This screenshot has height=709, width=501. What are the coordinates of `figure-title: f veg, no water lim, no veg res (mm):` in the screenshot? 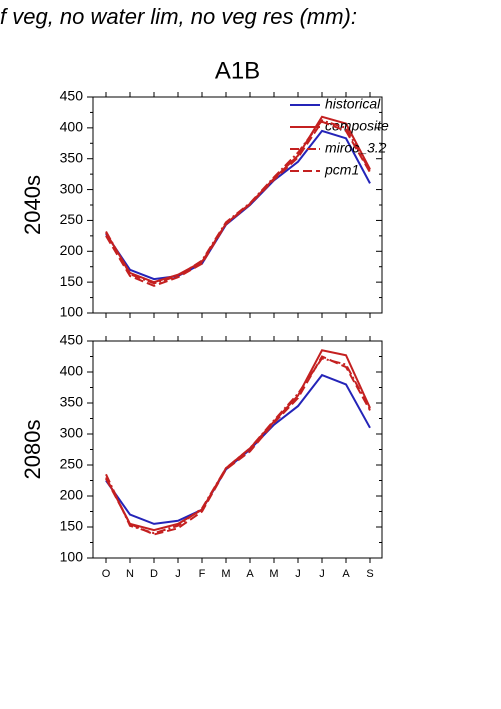 It's located at (178, 16).